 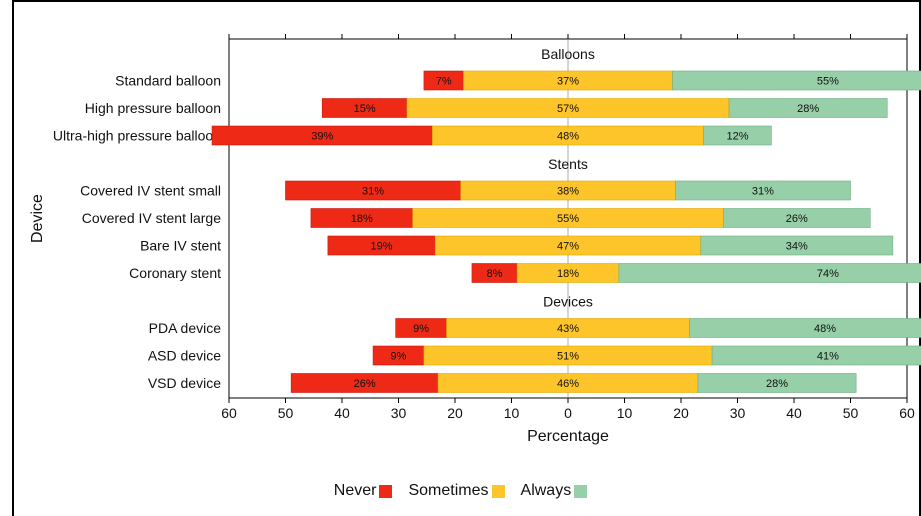 What do you see at coordinates (444, 82) in the screenshot?
I see `bar-never-label: 7%` at bounding box center [444, 82].